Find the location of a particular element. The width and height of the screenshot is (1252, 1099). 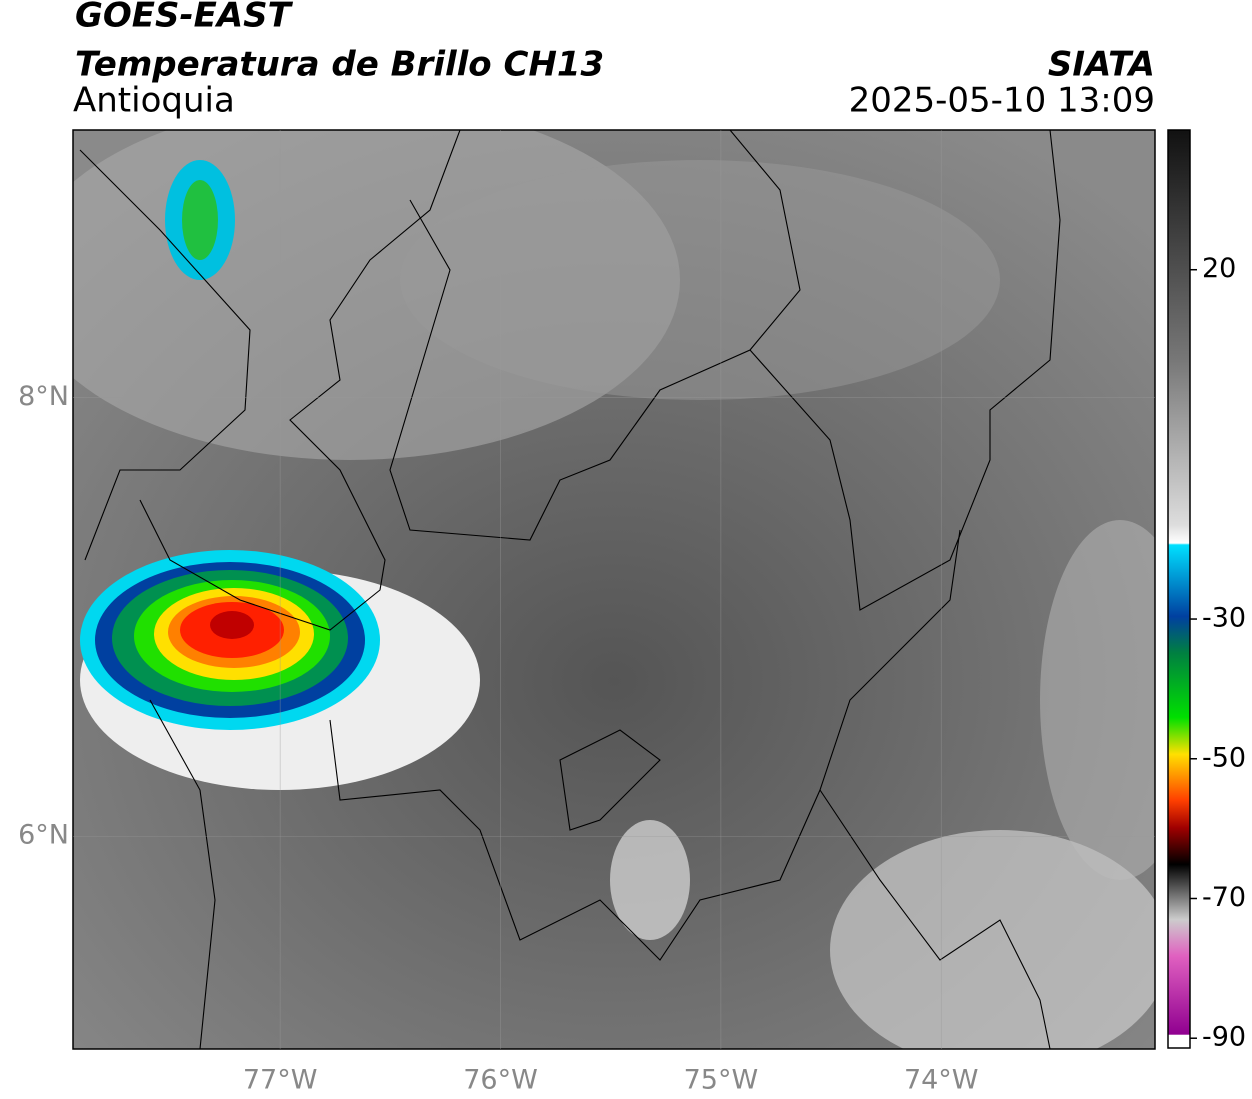

datetime: 2025-05-10 13:09 is located at coordinates (1002, 101).